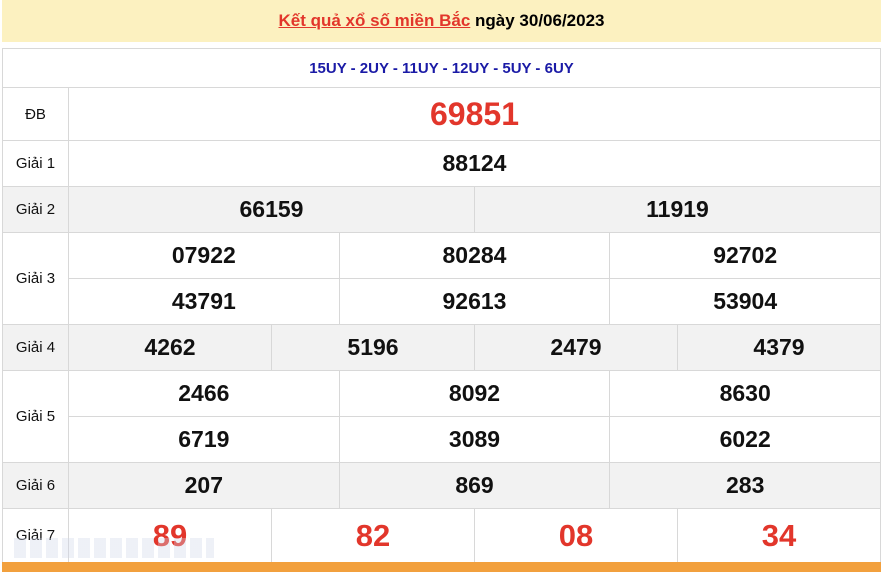  What do you see at coordinates (372, 347) in the screenshot?
I see `prize-number: 5196` at bounding box center [372, 347].